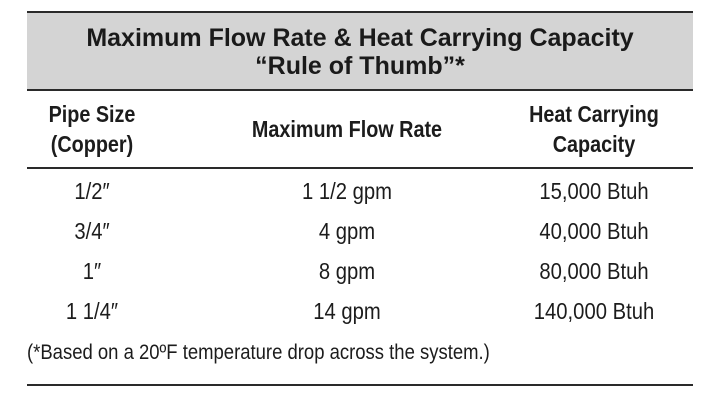  I want to click on cell-pipe-size: 1/2″, so click(92, 191).